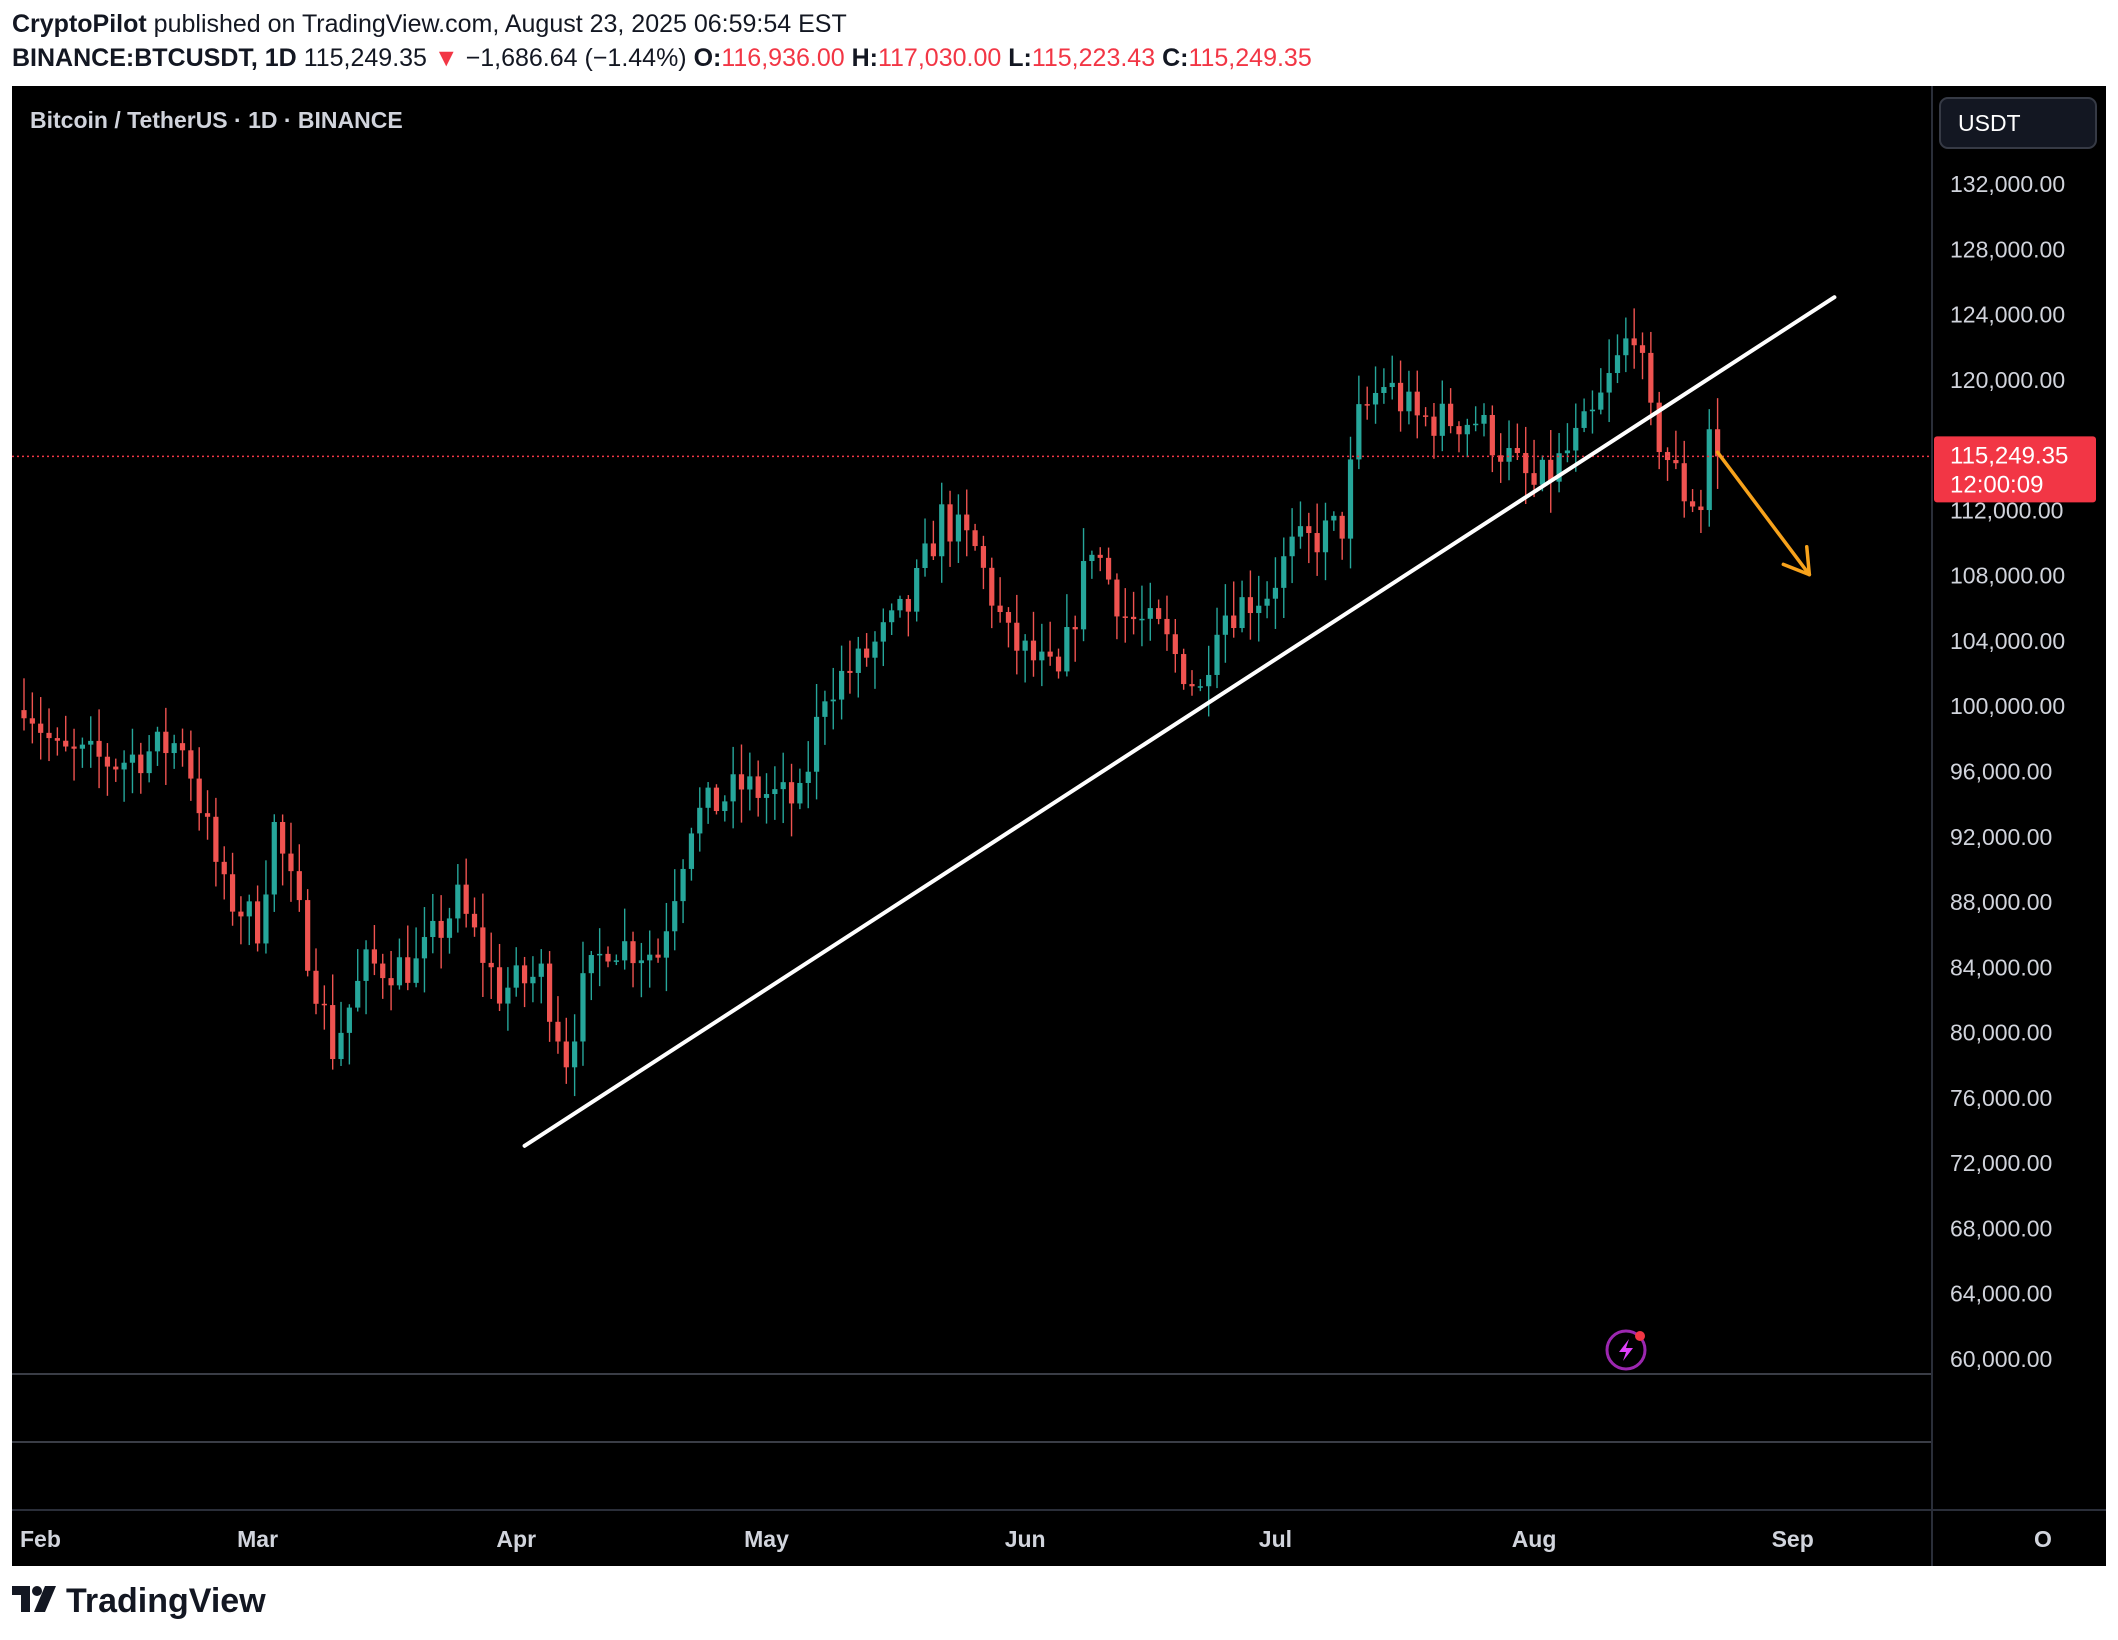  Describe the element at coordinates (40, 1539) in the screenshot. I see `time-axis-label: Feb` at that location.